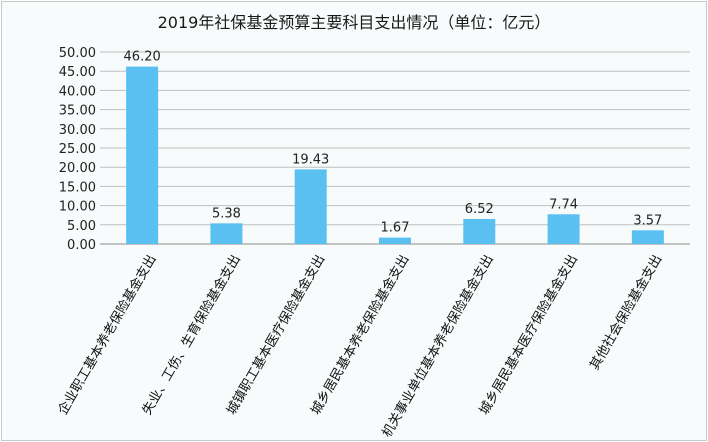 This screenshot has width=708, height=442. What do you see at coordinates (77, 72) in the screenshot?
I see `y-tick-label: 45.00` at bounding box center [77, 72].